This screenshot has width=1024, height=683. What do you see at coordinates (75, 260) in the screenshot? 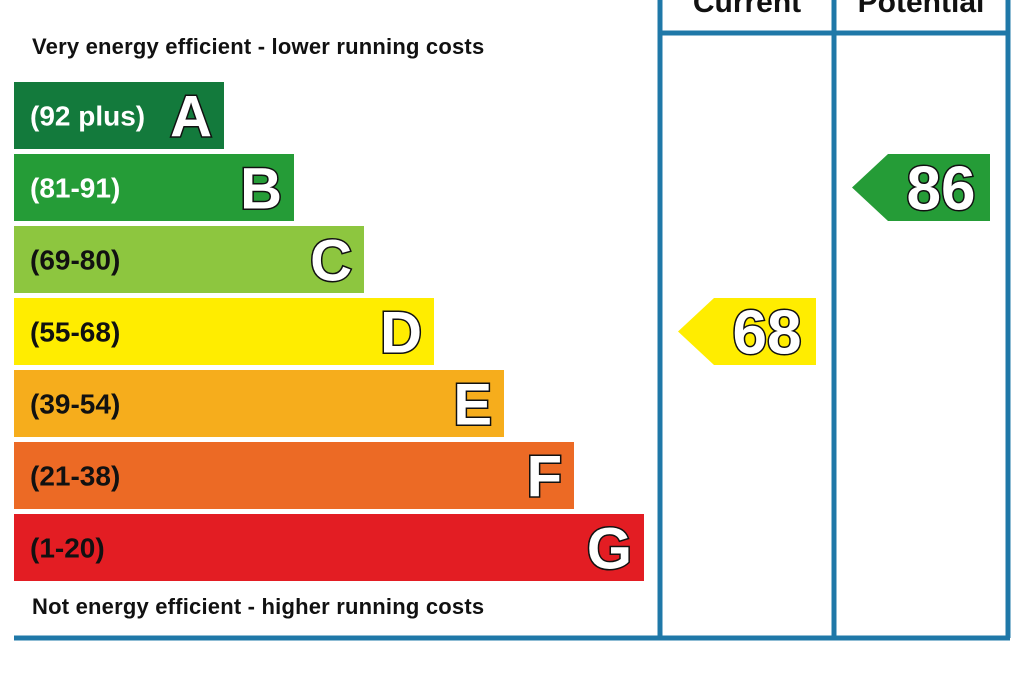
I see `band-range-label: (69-80)` at bounding box center [75, 260].